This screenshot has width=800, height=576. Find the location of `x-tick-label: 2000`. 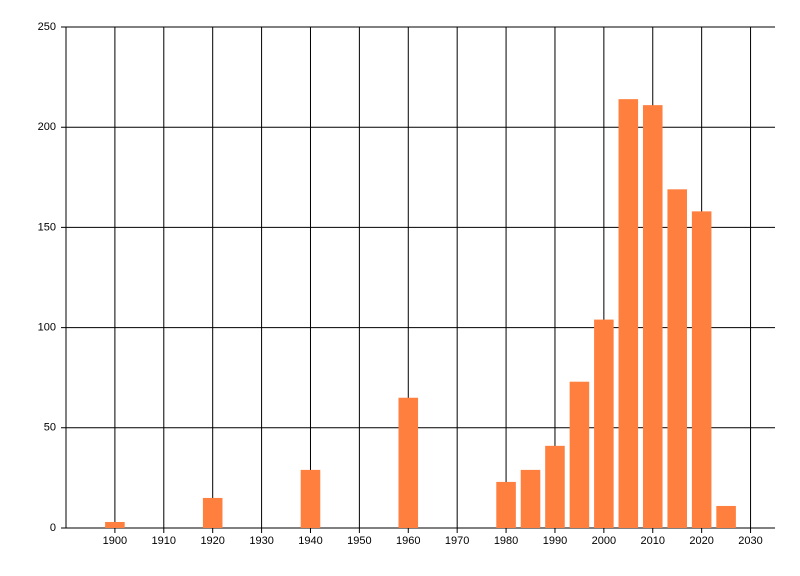

x-tick-label: 2000 is located at coordinates (604, 541).